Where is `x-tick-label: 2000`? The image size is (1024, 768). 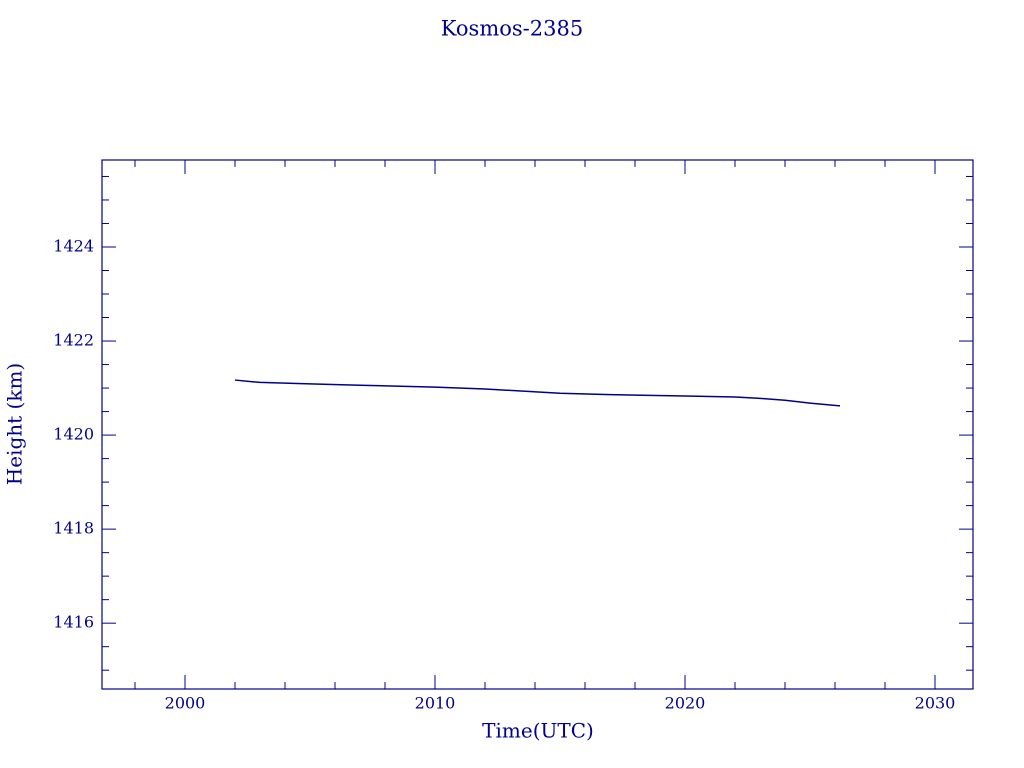 x-tick-label: 2000 is located at coordinates (185, 703).